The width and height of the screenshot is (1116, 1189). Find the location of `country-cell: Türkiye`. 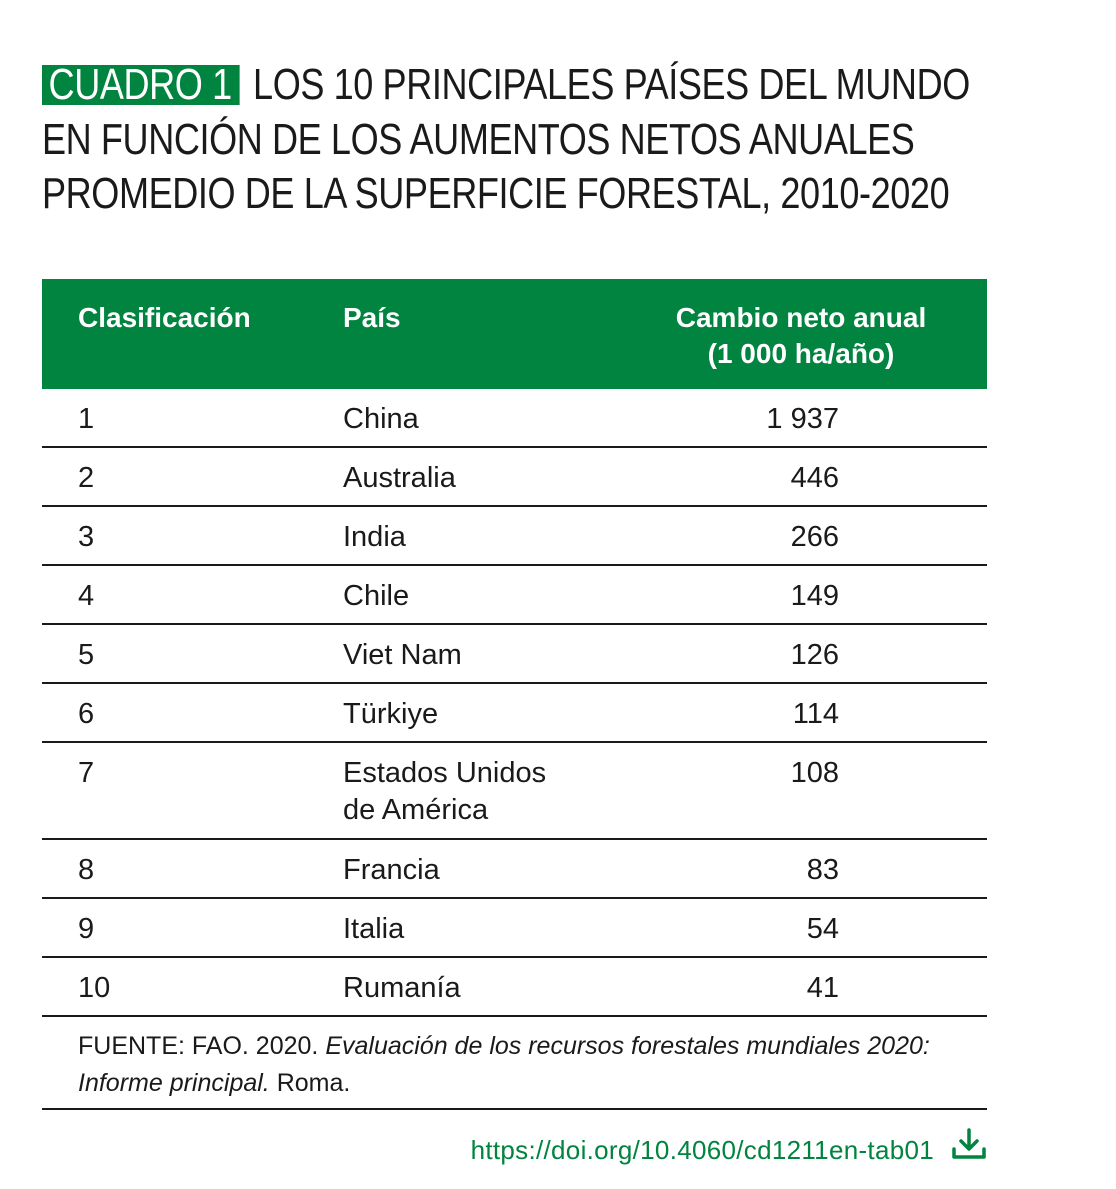

country-cell: Türkiye is located at coordinates (391, 714).